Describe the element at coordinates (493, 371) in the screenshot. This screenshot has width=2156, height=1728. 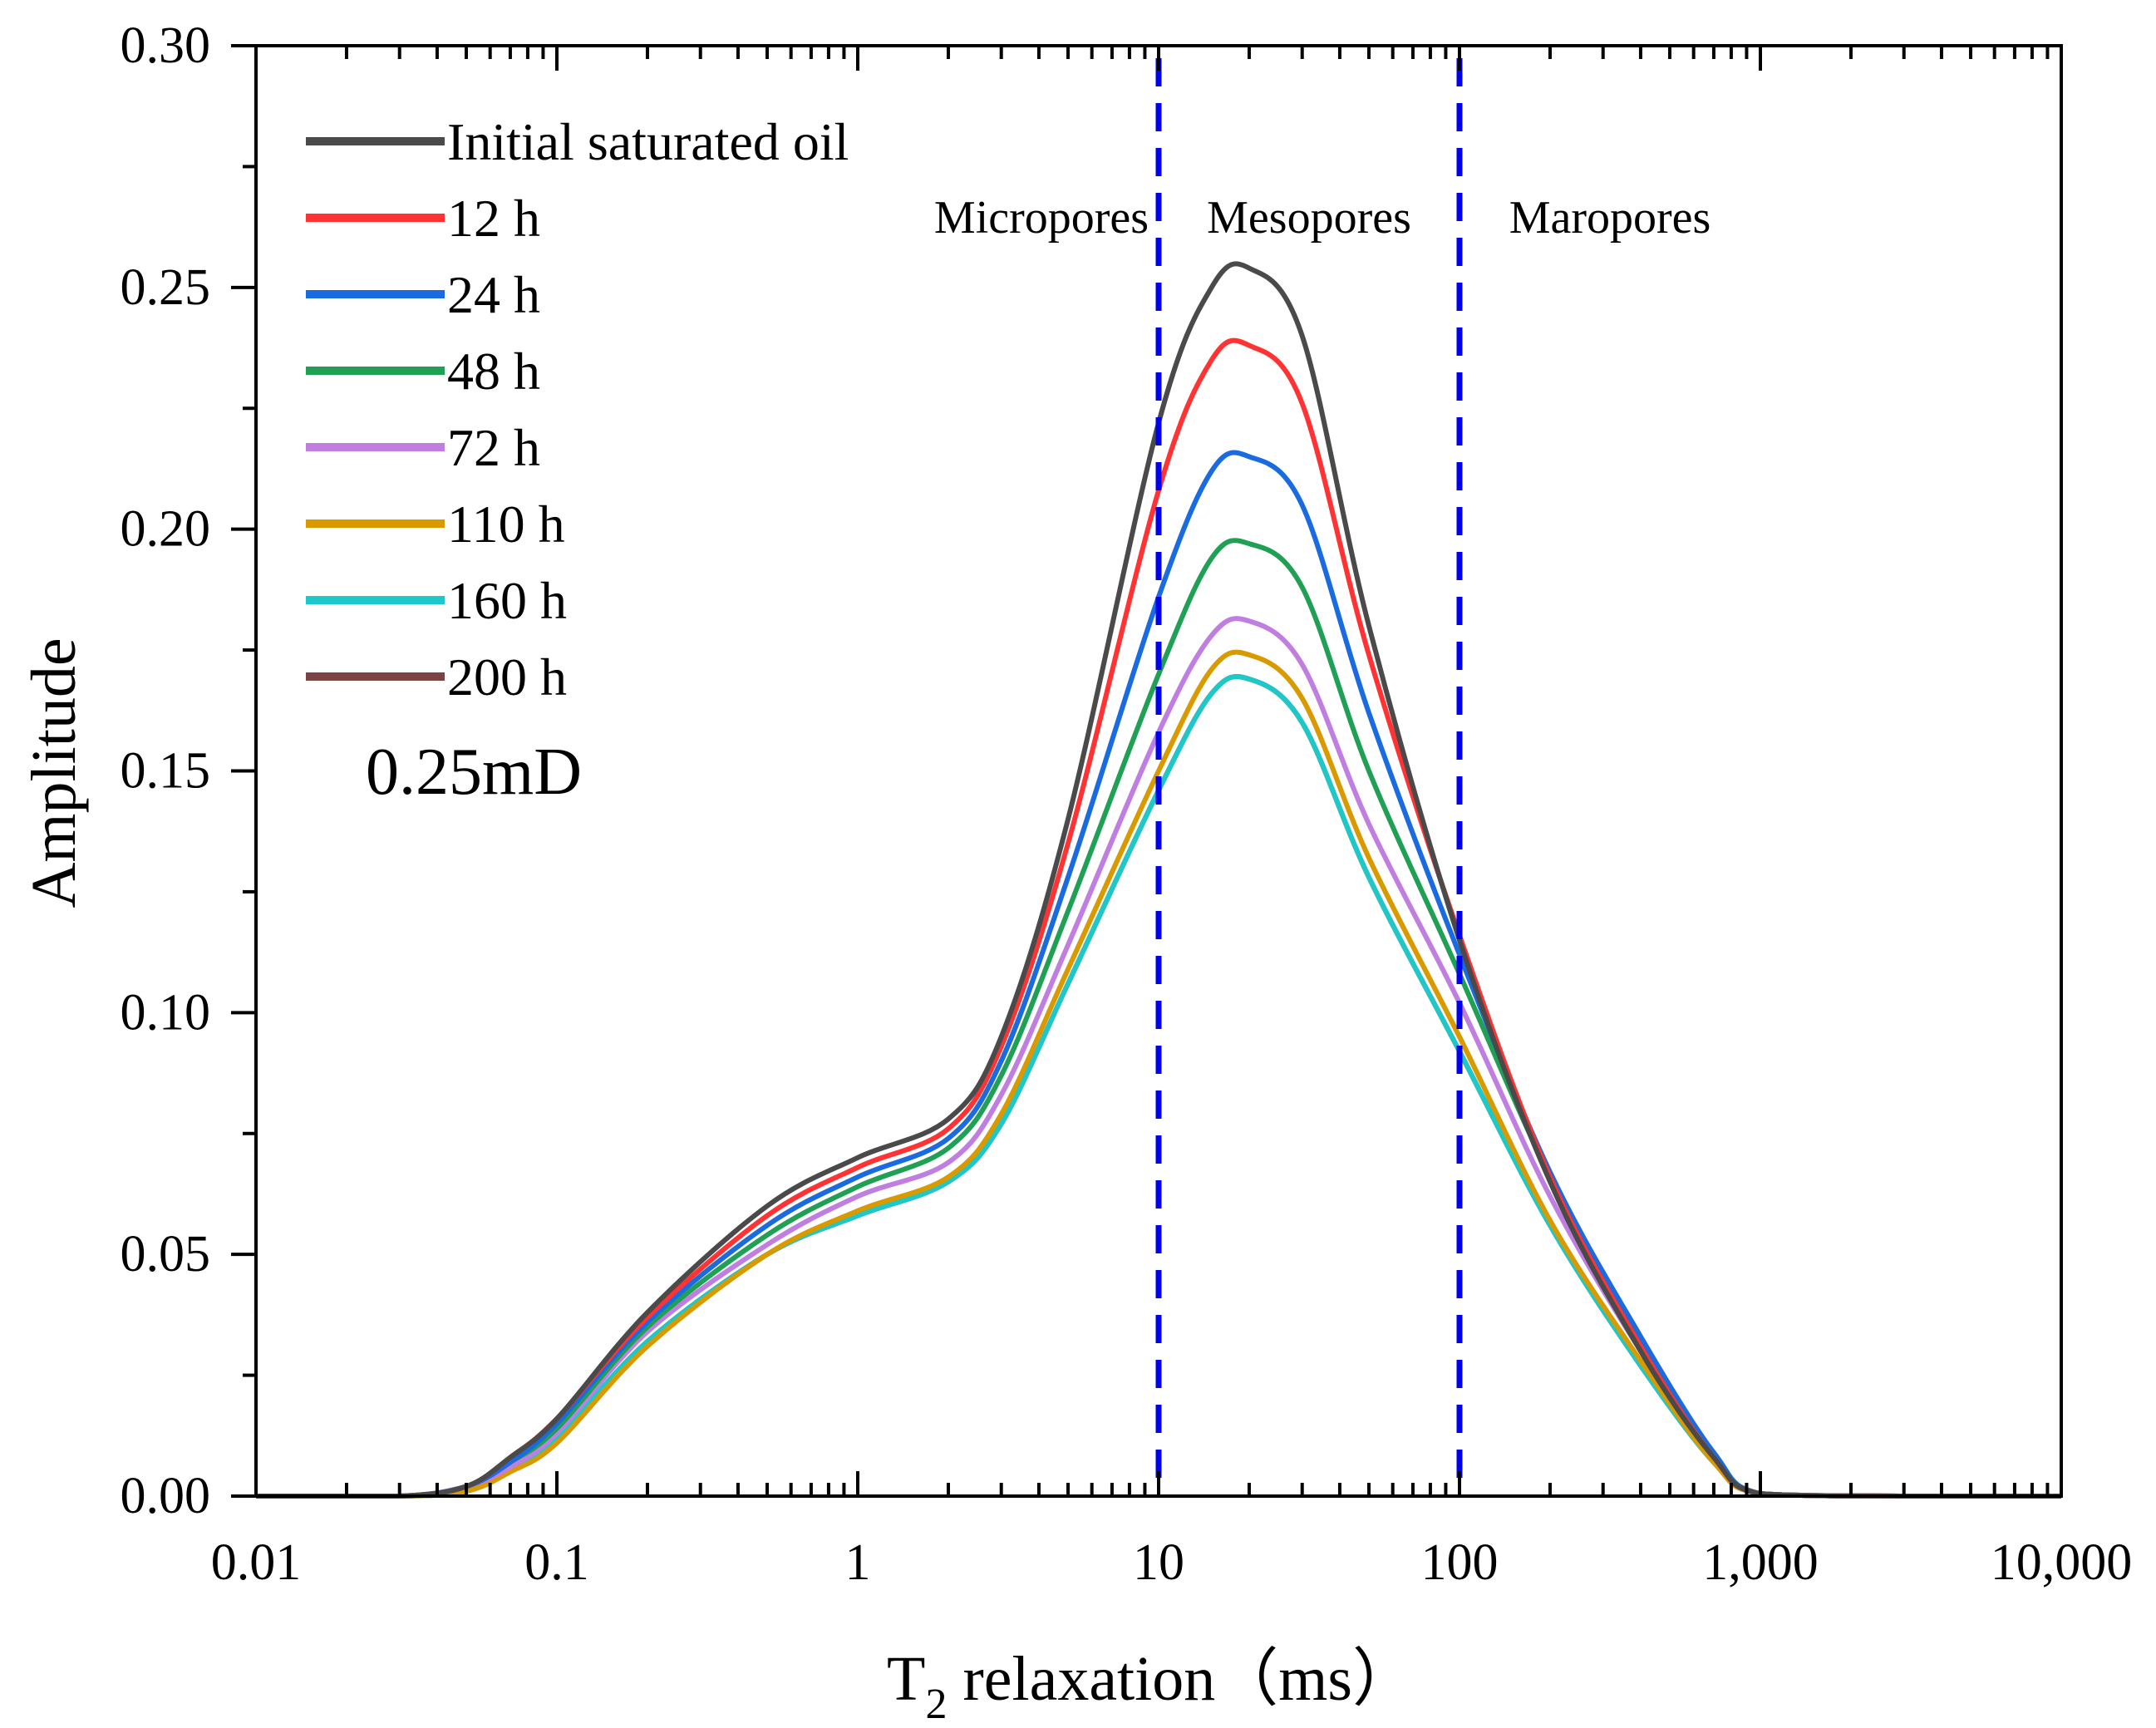
I see `legend-label: 48 h` at that location.